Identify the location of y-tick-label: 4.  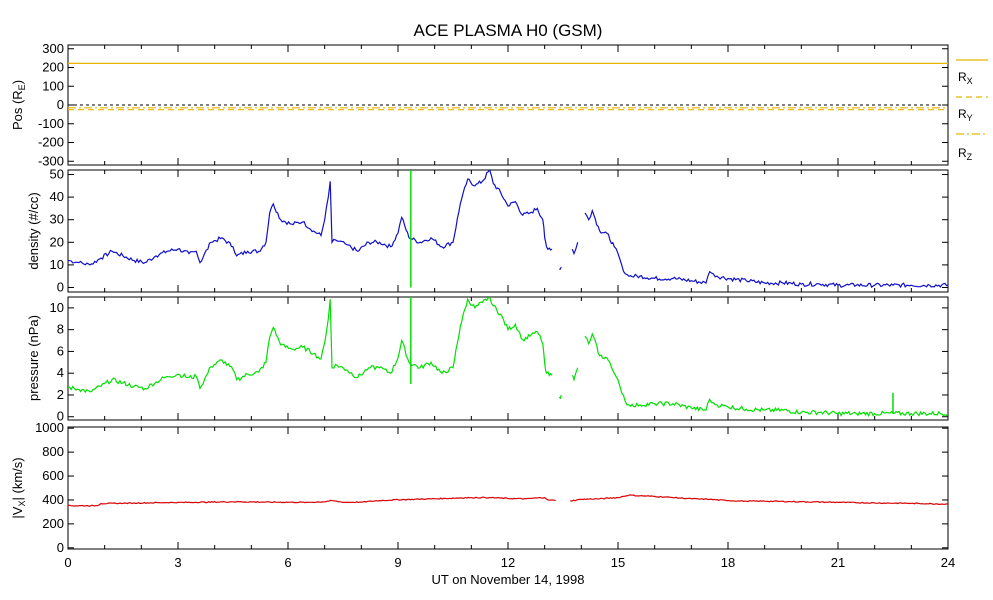
(60, 372).